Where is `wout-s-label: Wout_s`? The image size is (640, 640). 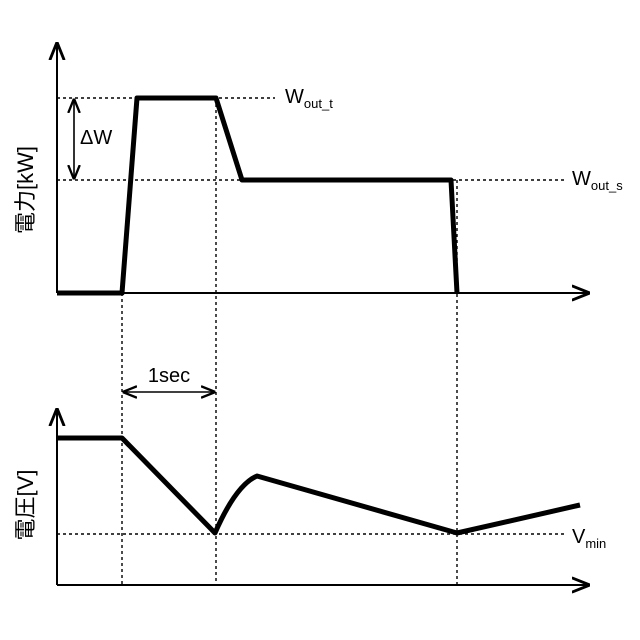 wout-s-label: Wout_s is located at coordinates (597, 180).